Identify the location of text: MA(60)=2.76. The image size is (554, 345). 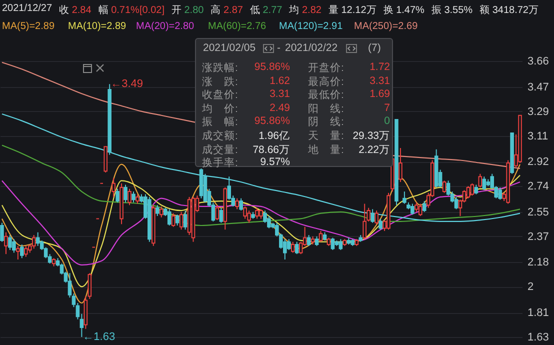
(237, 26).